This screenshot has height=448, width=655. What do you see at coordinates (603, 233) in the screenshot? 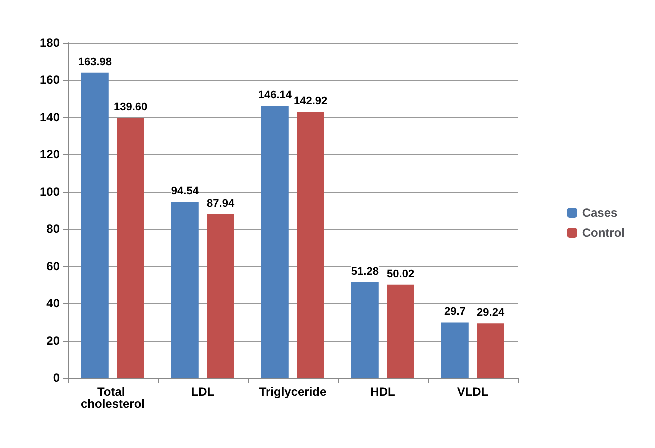
I see `legend-label: Control` at bounding box center [603, 233].